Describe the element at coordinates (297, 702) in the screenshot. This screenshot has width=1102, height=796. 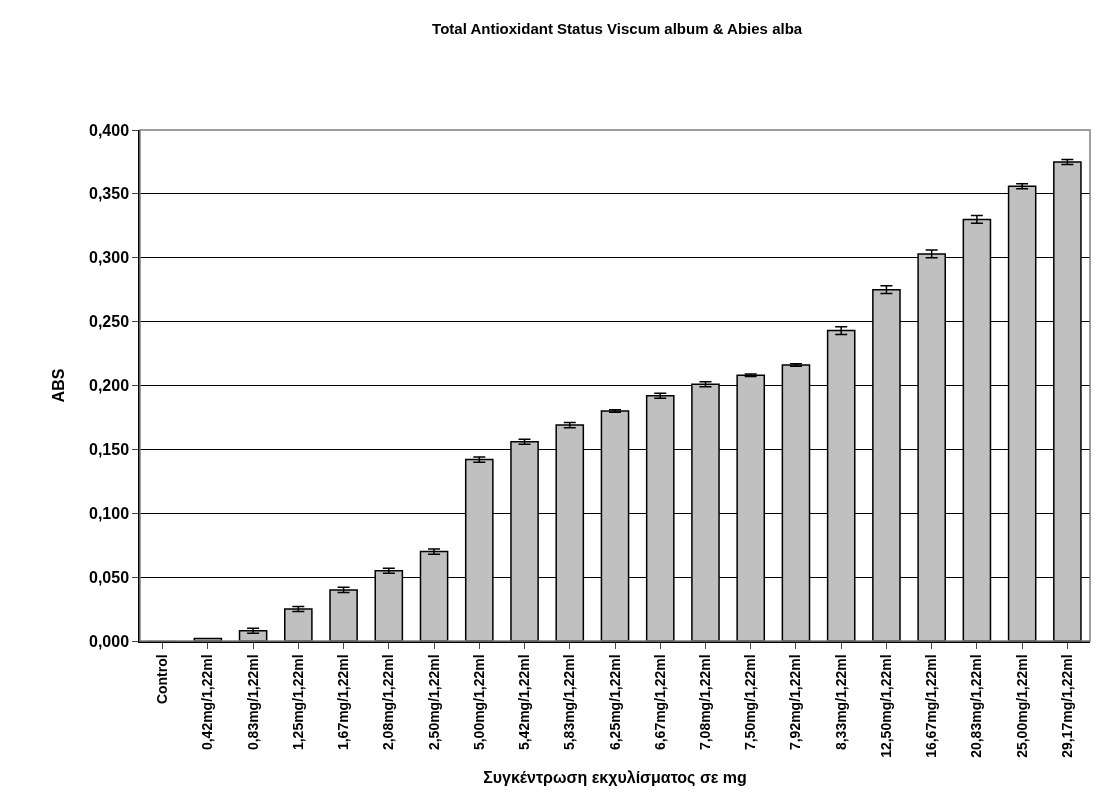
I see `x-tick-label: 1,25mg/1,22ml` at that location.